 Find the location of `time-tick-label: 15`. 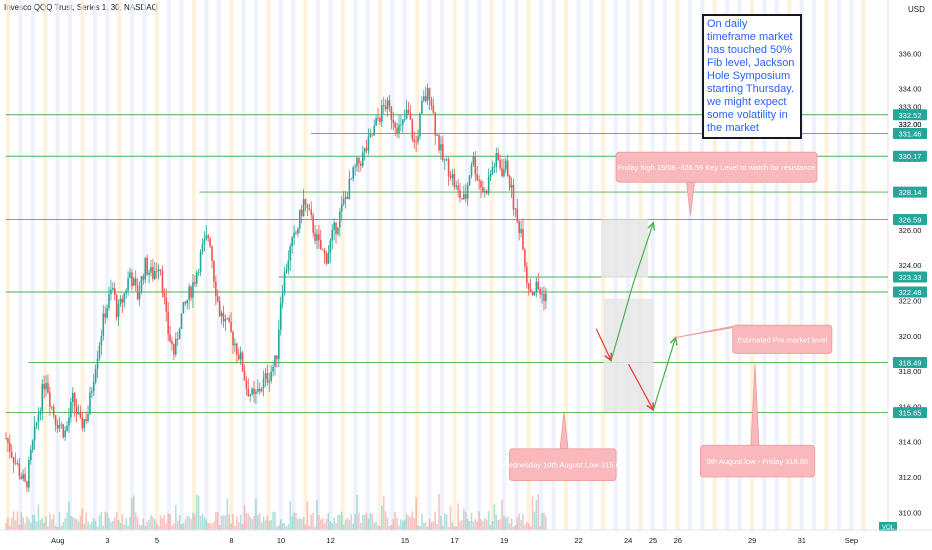

time-tick-label: 15 is located at coordinates (405, 540).